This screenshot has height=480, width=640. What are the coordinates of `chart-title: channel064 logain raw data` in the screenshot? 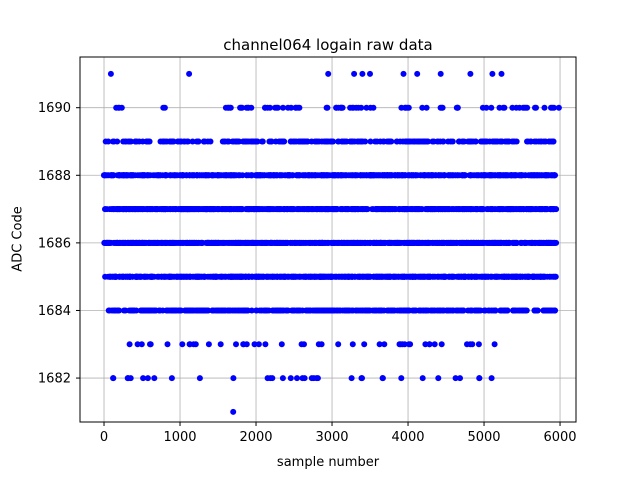 It's located at (328, 45).